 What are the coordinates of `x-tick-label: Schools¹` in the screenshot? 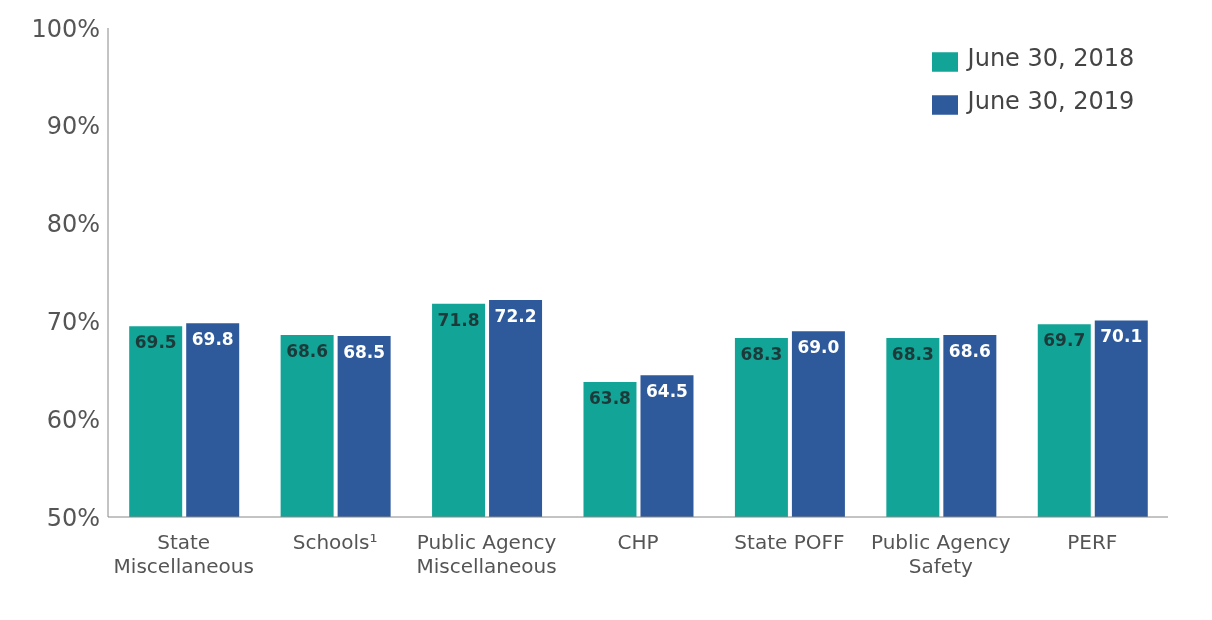 It's located at (335, 542).